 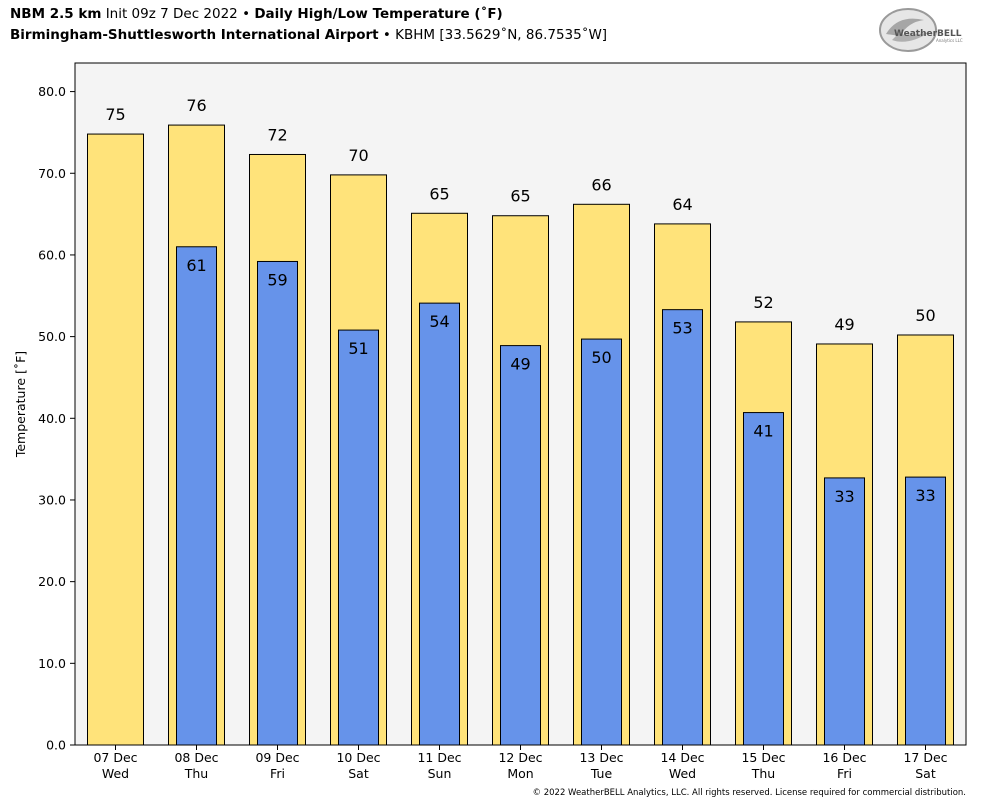 I want to click on x-tick-date: 11 Dec, so click(x=439, y=757).